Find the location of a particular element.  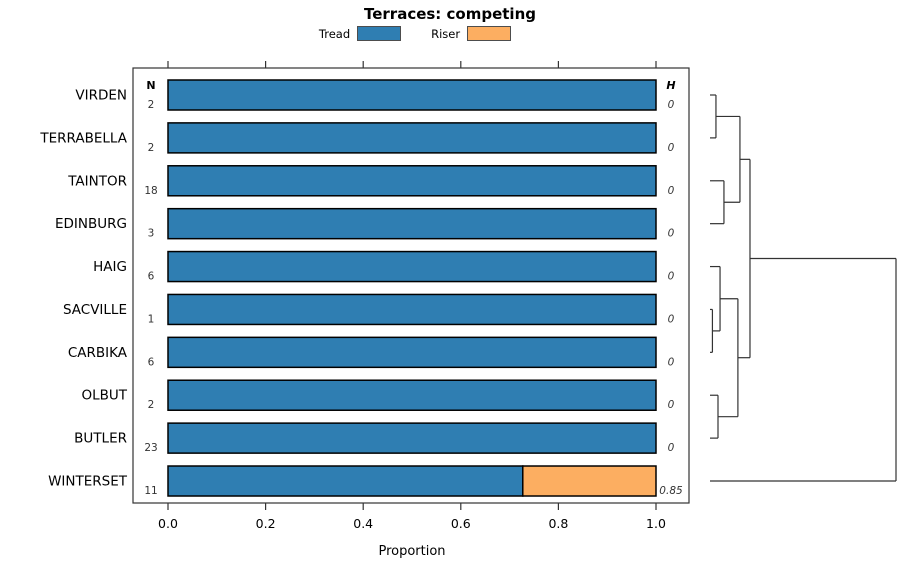

x-tick-label: 0.0 is located at coordinates (168, 523).